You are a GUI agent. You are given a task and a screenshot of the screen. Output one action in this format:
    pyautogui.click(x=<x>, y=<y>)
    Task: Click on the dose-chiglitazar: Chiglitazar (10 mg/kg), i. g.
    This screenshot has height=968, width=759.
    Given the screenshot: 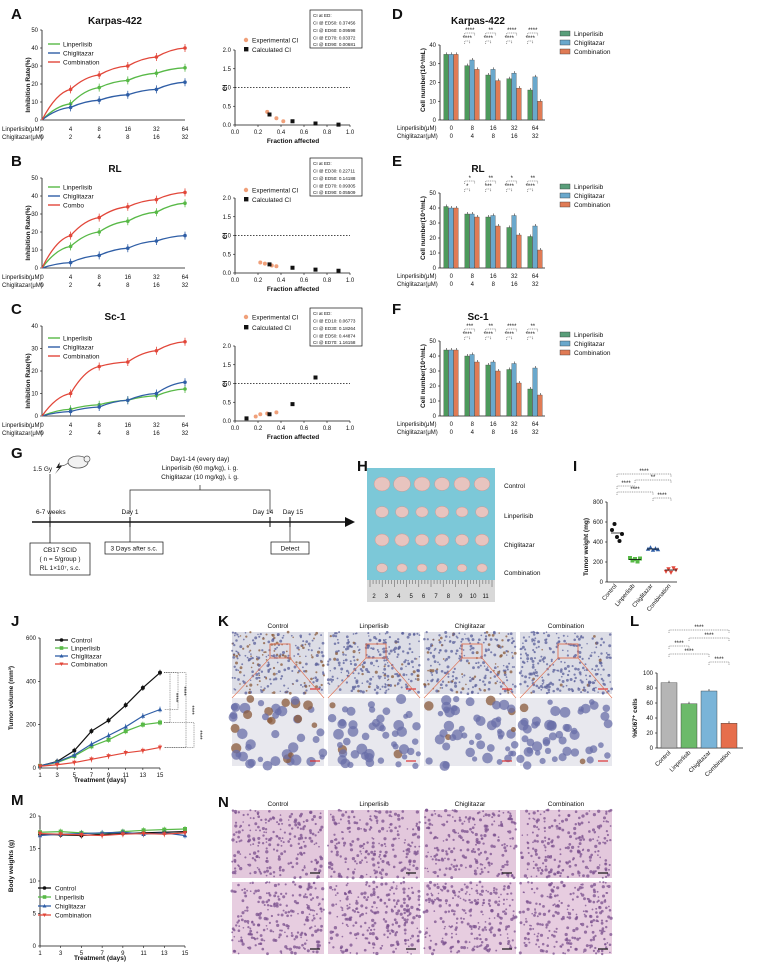 What is the action you would take?
    pyautogui.click(x=200, y=477)
    